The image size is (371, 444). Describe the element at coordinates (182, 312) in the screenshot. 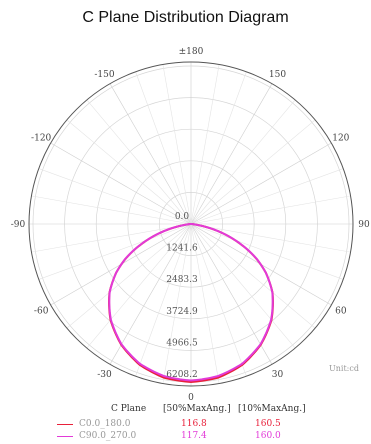

I see `radial-tick-label: 3724.9` at that location.